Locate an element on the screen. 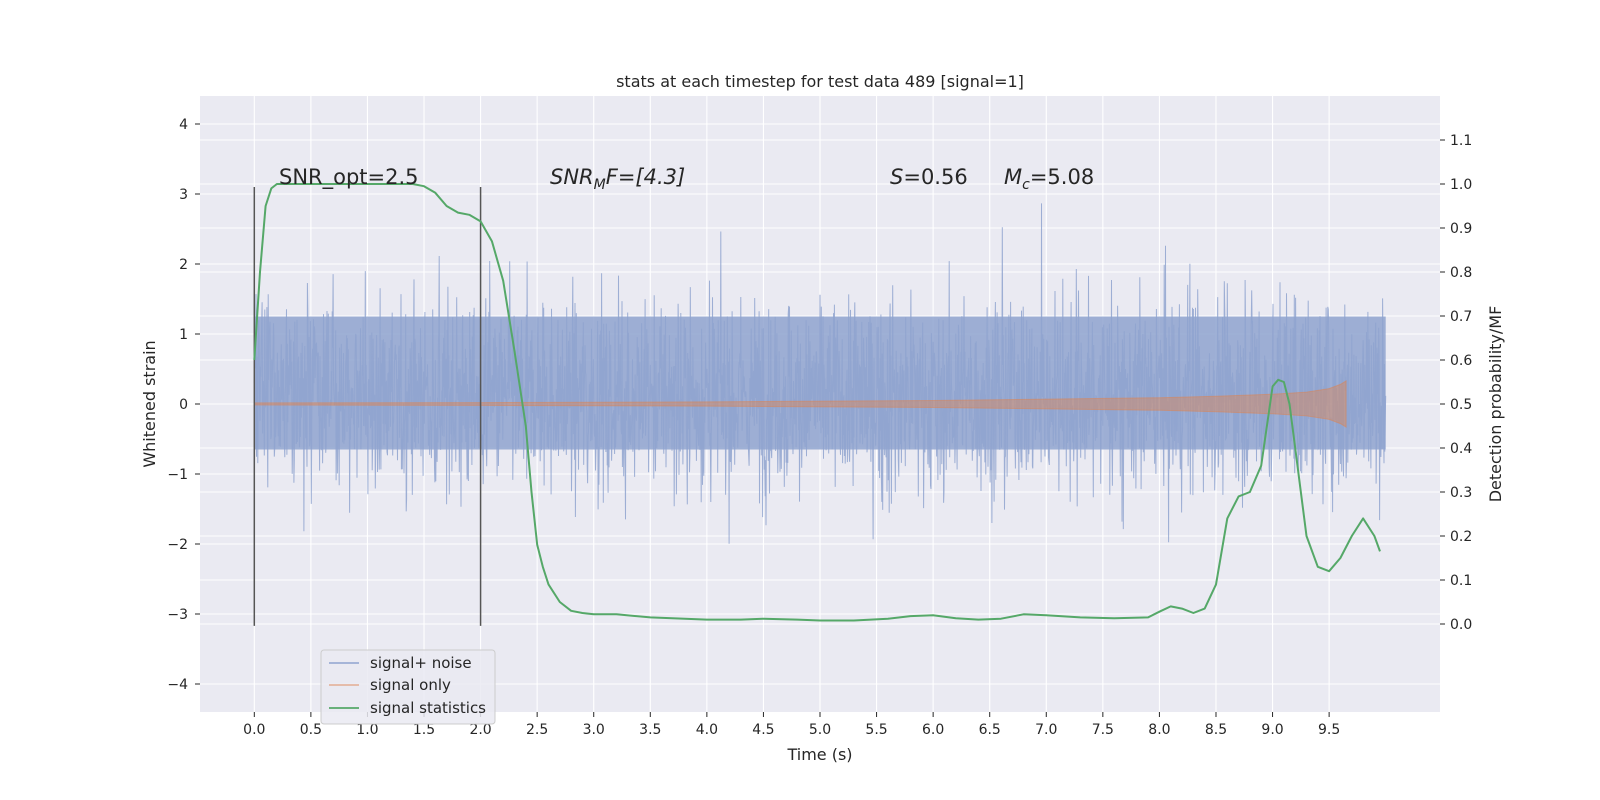 This screenshot has width=1600, height=800. y-right-tick-label-8: 0.8 is located at coordinates (1461, 273).